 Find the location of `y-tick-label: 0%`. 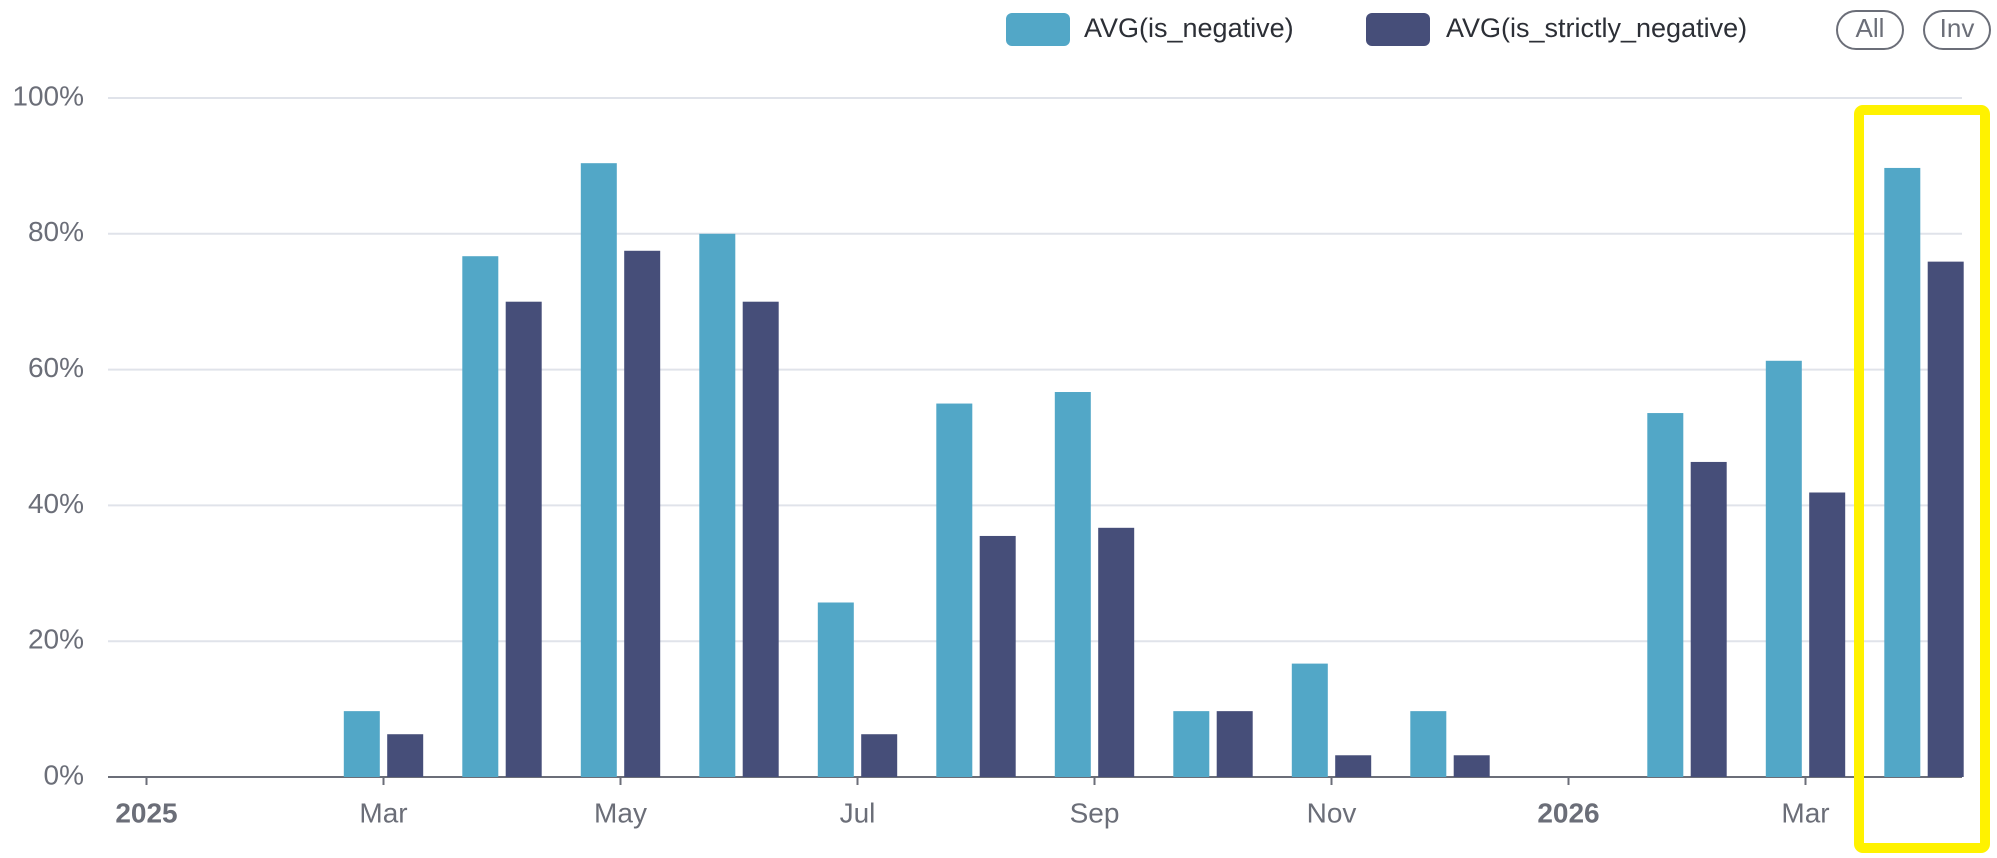

y-tick-label: 0% is located at coordinates (64, 774).